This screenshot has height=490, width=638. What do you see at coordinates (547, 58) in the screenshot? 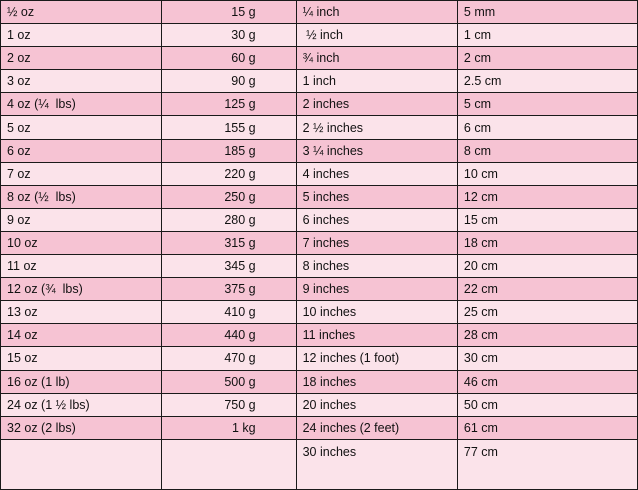
I see `centimeters-cell: 2 cm` at bounding box center [547, 58].